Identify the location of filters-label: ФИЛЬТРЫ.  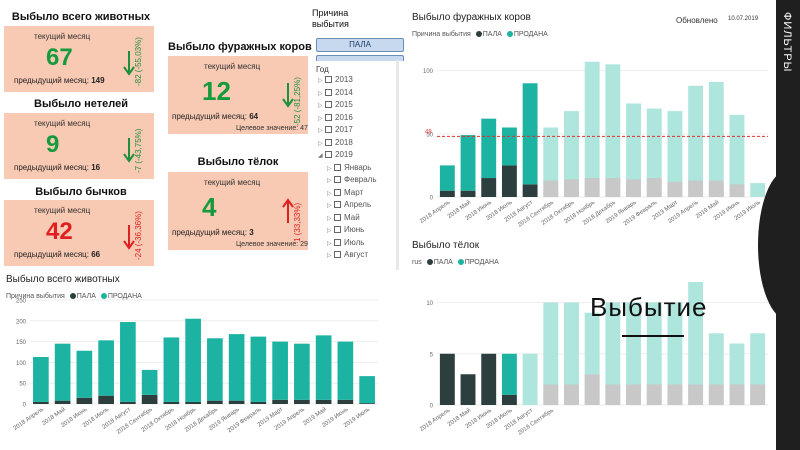
(787, 42).